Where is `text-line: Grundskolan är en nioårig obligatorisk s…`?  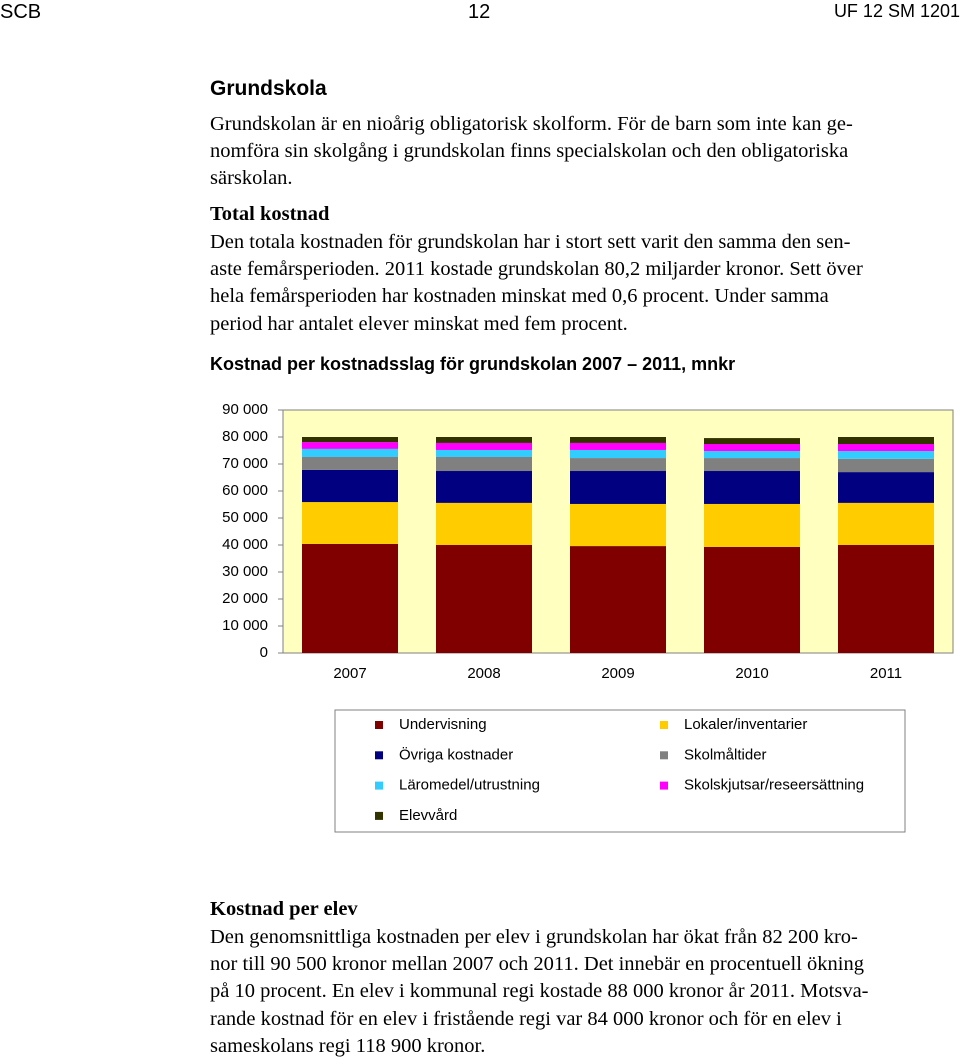
text-line: Grundskolan är en nioårig obligatorisk s… is located at coordinates (531, 124).